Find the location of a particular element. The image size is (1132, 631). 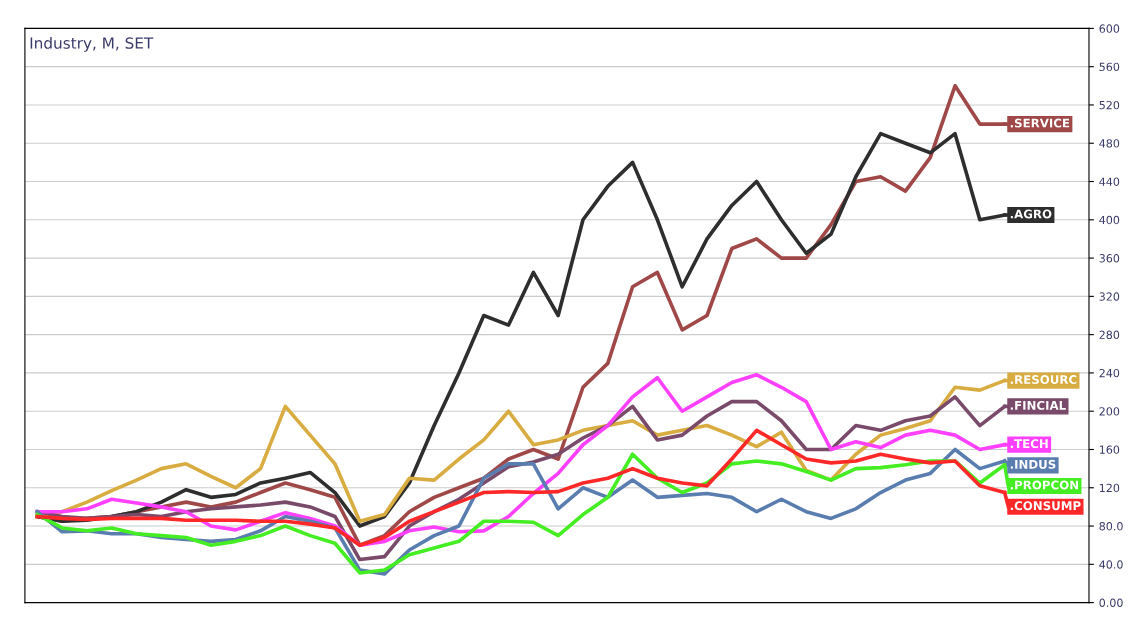

series-label: .PROPCON is located at coordinates (1044, 485).